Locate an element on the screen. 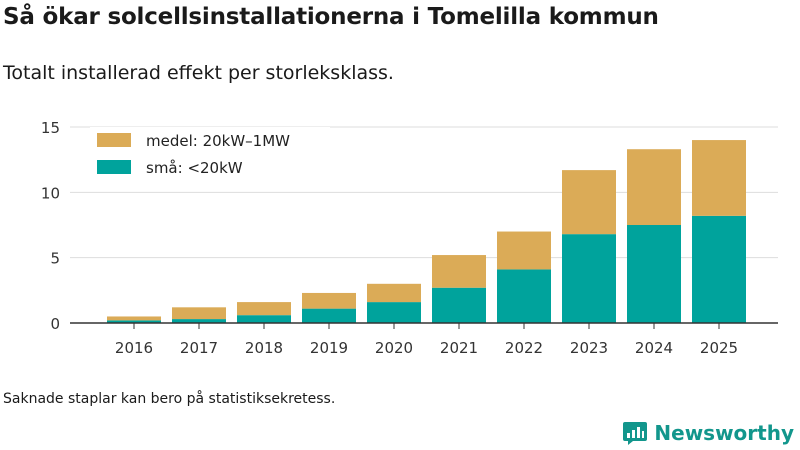 The width and height of the screenshot is (800, 450). newsworthy-logo-icon is located at coordinates (635, 433).